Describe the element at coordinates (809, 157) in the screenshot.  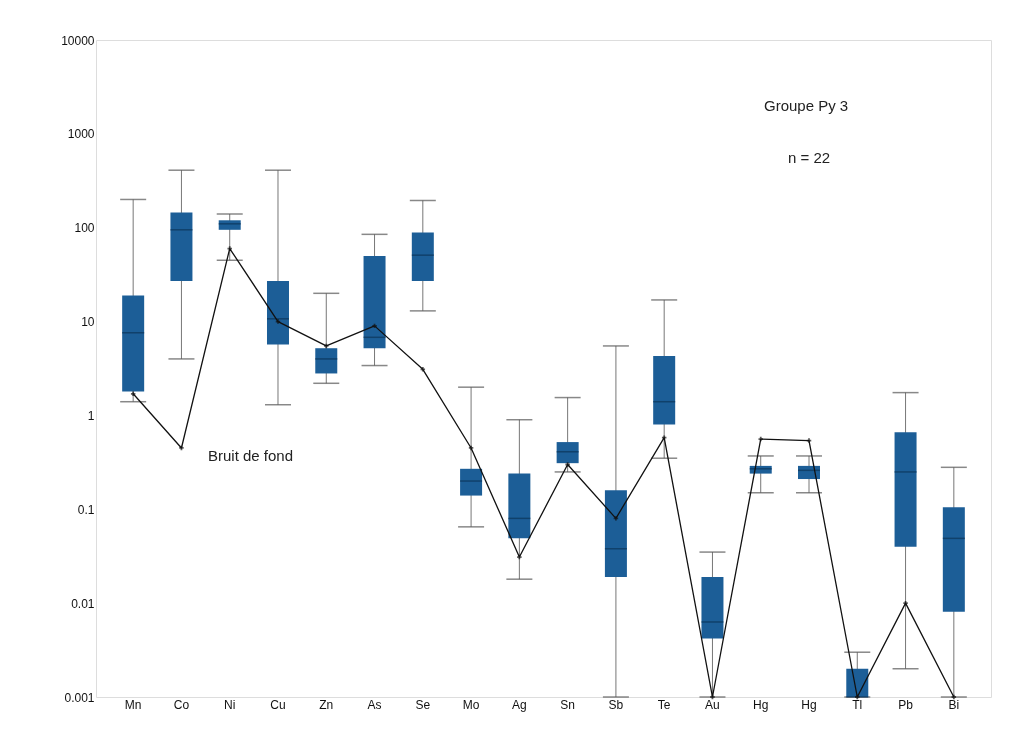
I see `annotation: n = 22` at that location.